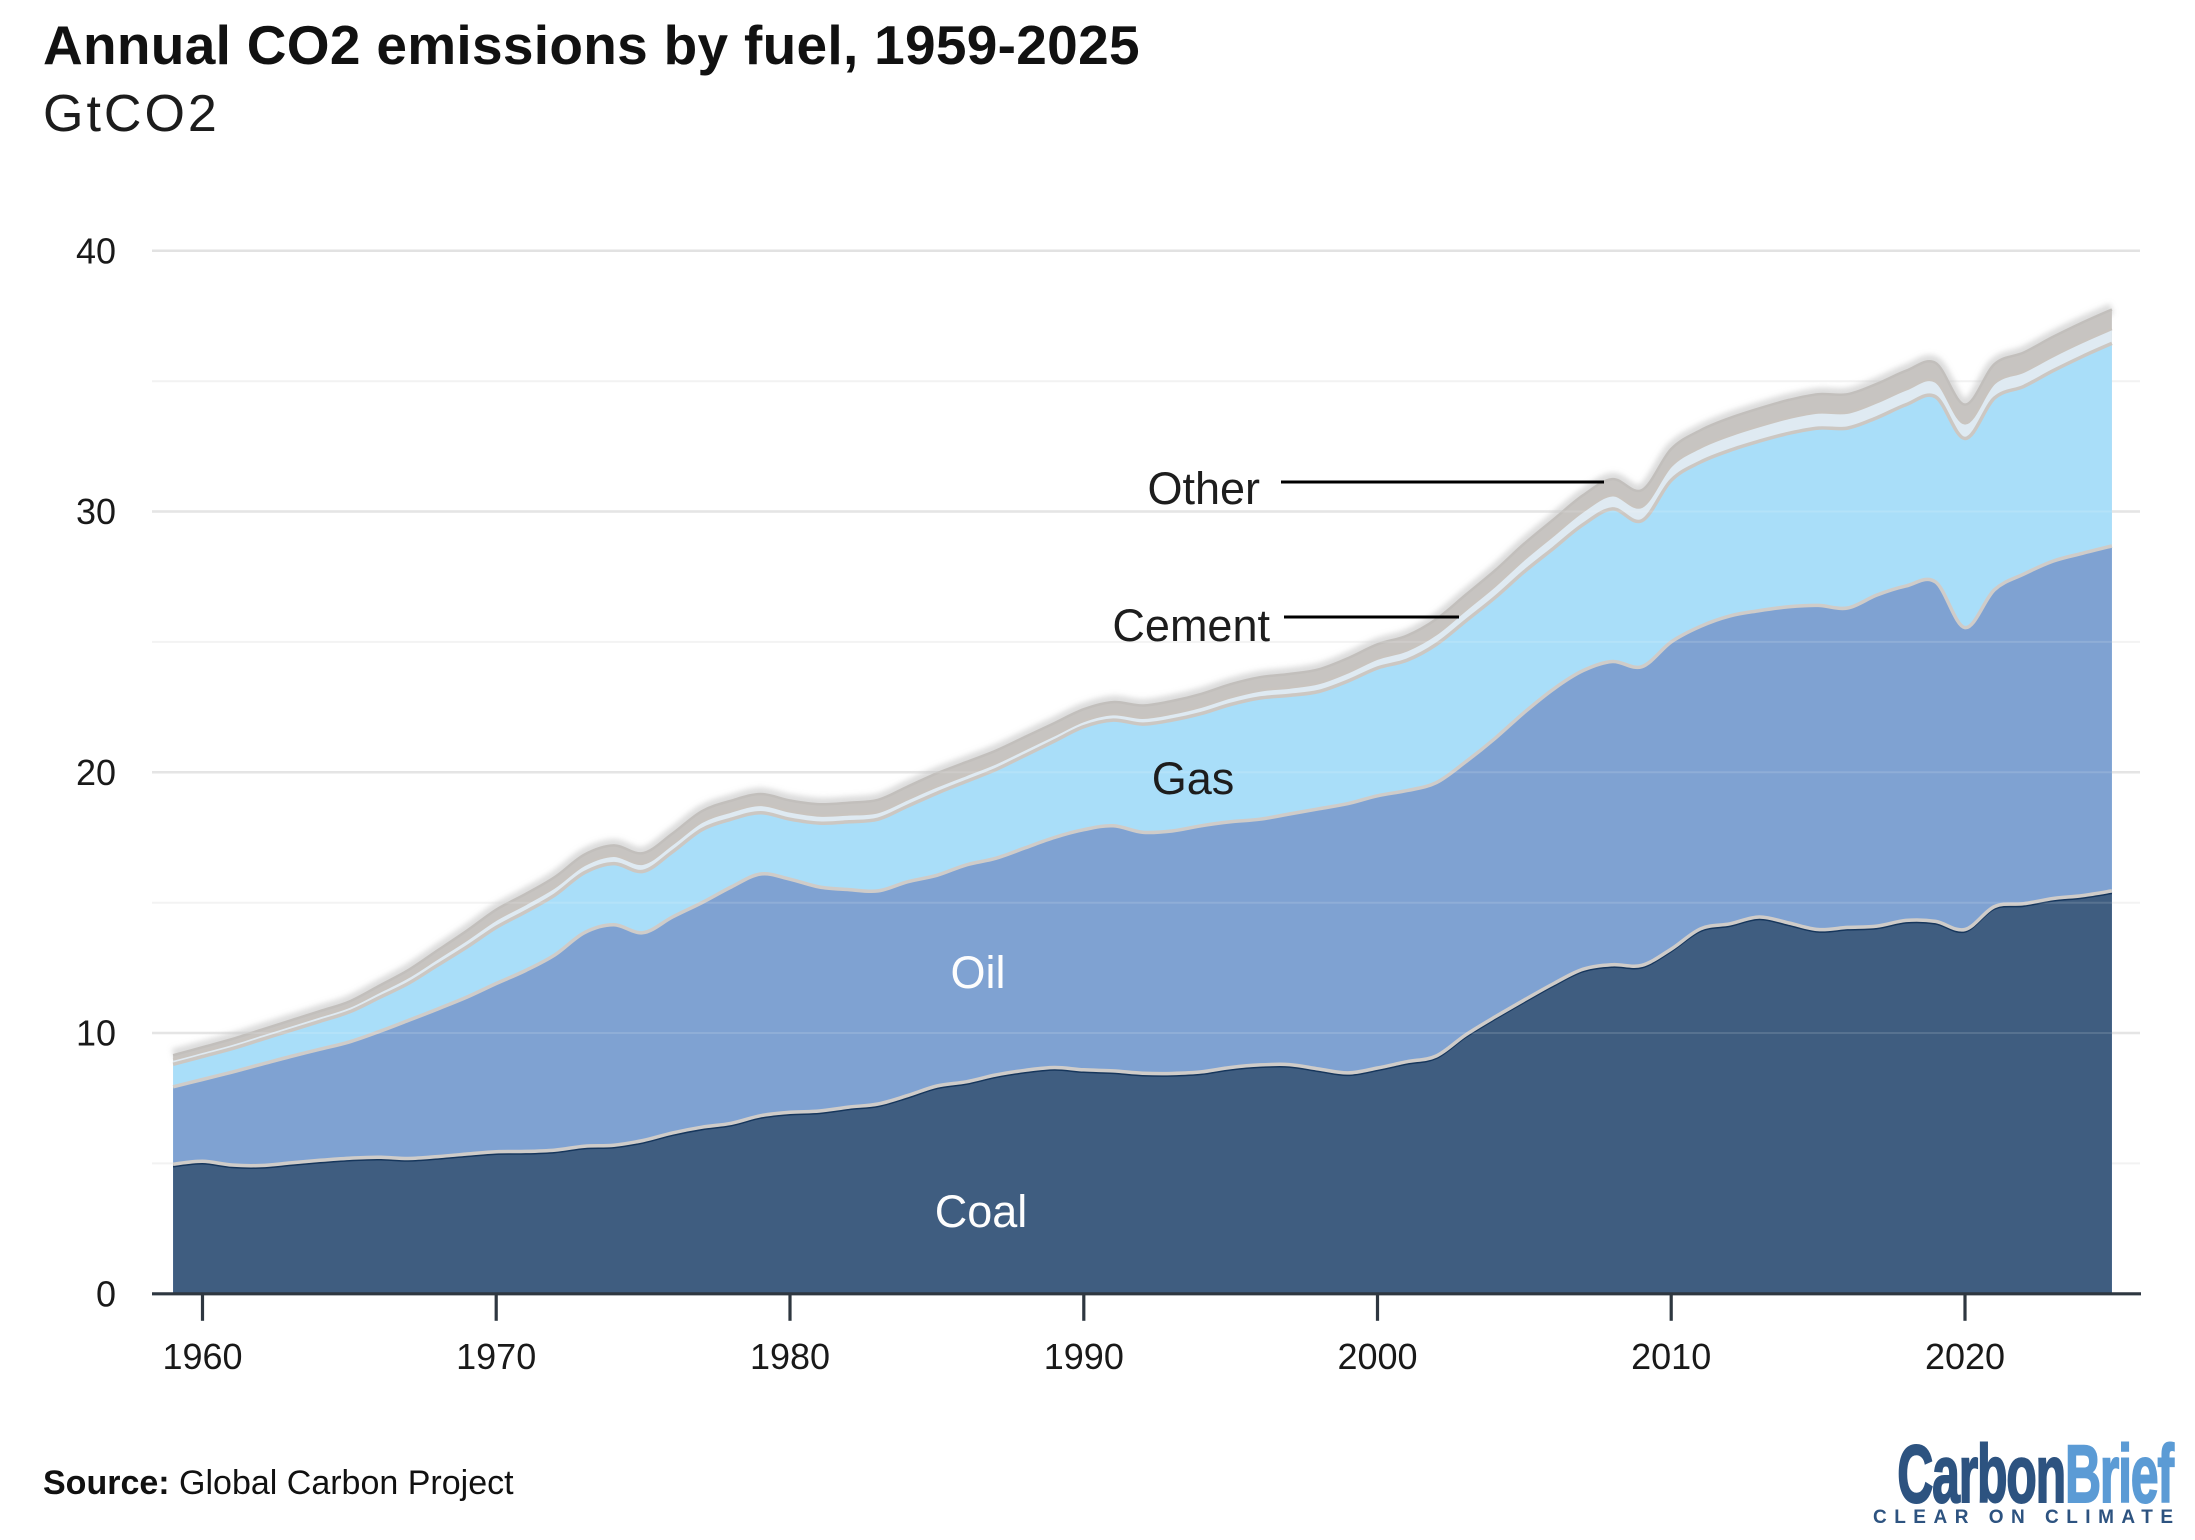 The image size is (2195, 1540). Describe the element at coordinates (202, 1356) in the screenshot. I see `svg-text: 1960` at that location.